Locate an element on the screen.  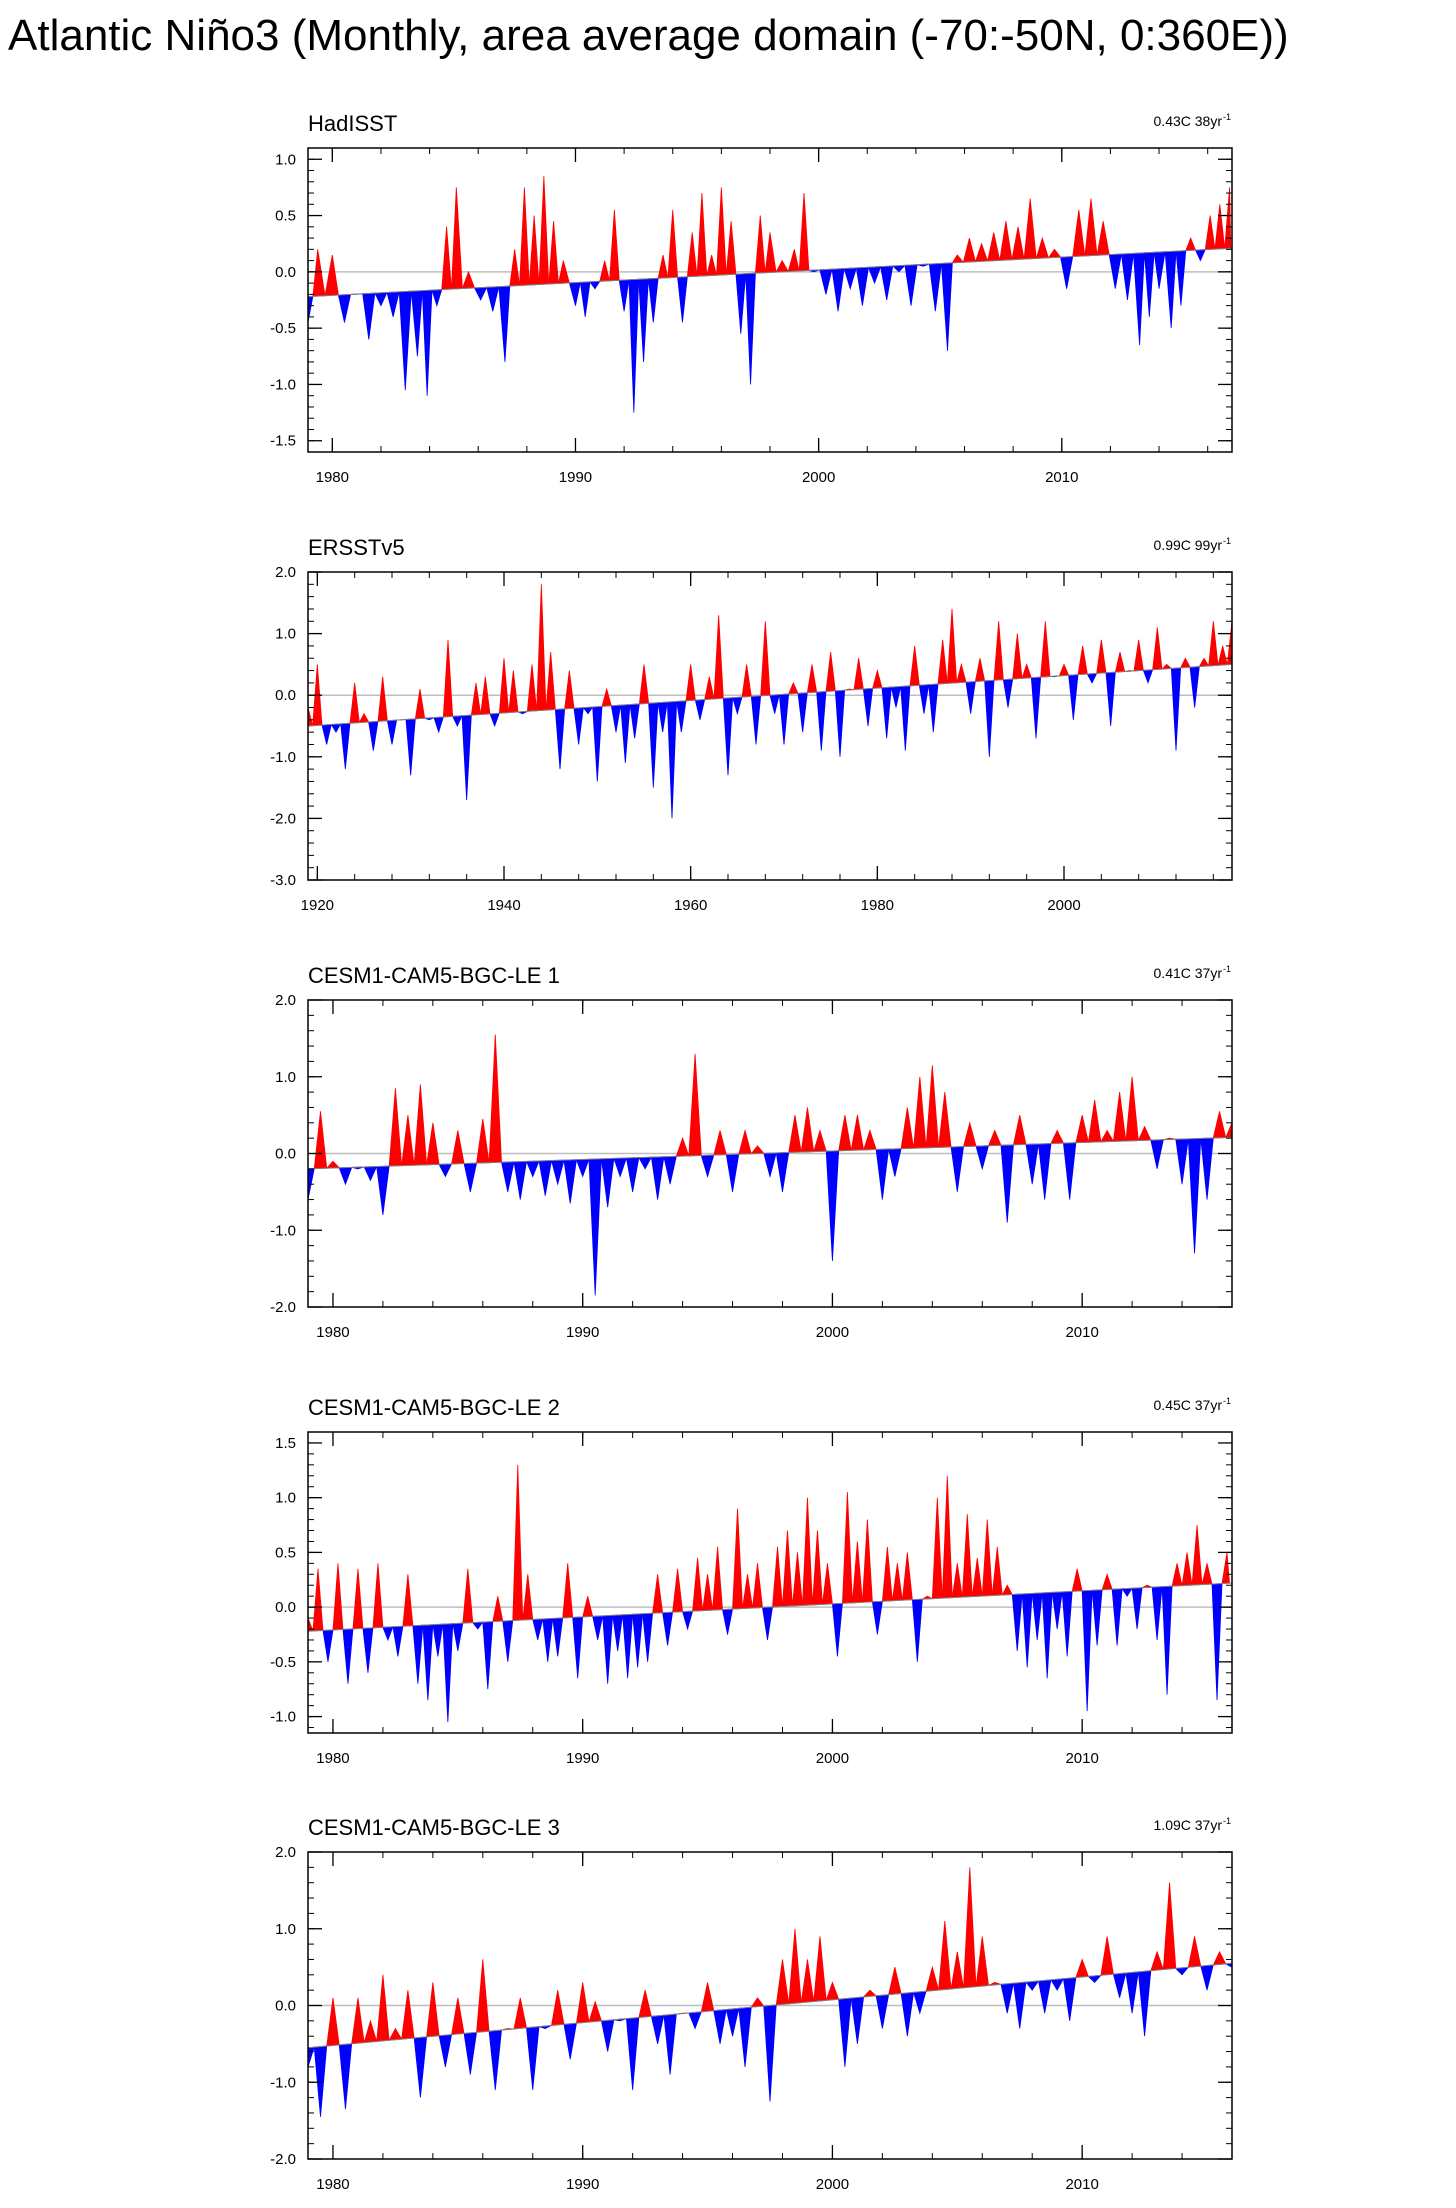
trend-label: 0.43C 38yr is located at coordinates (1188, 121).